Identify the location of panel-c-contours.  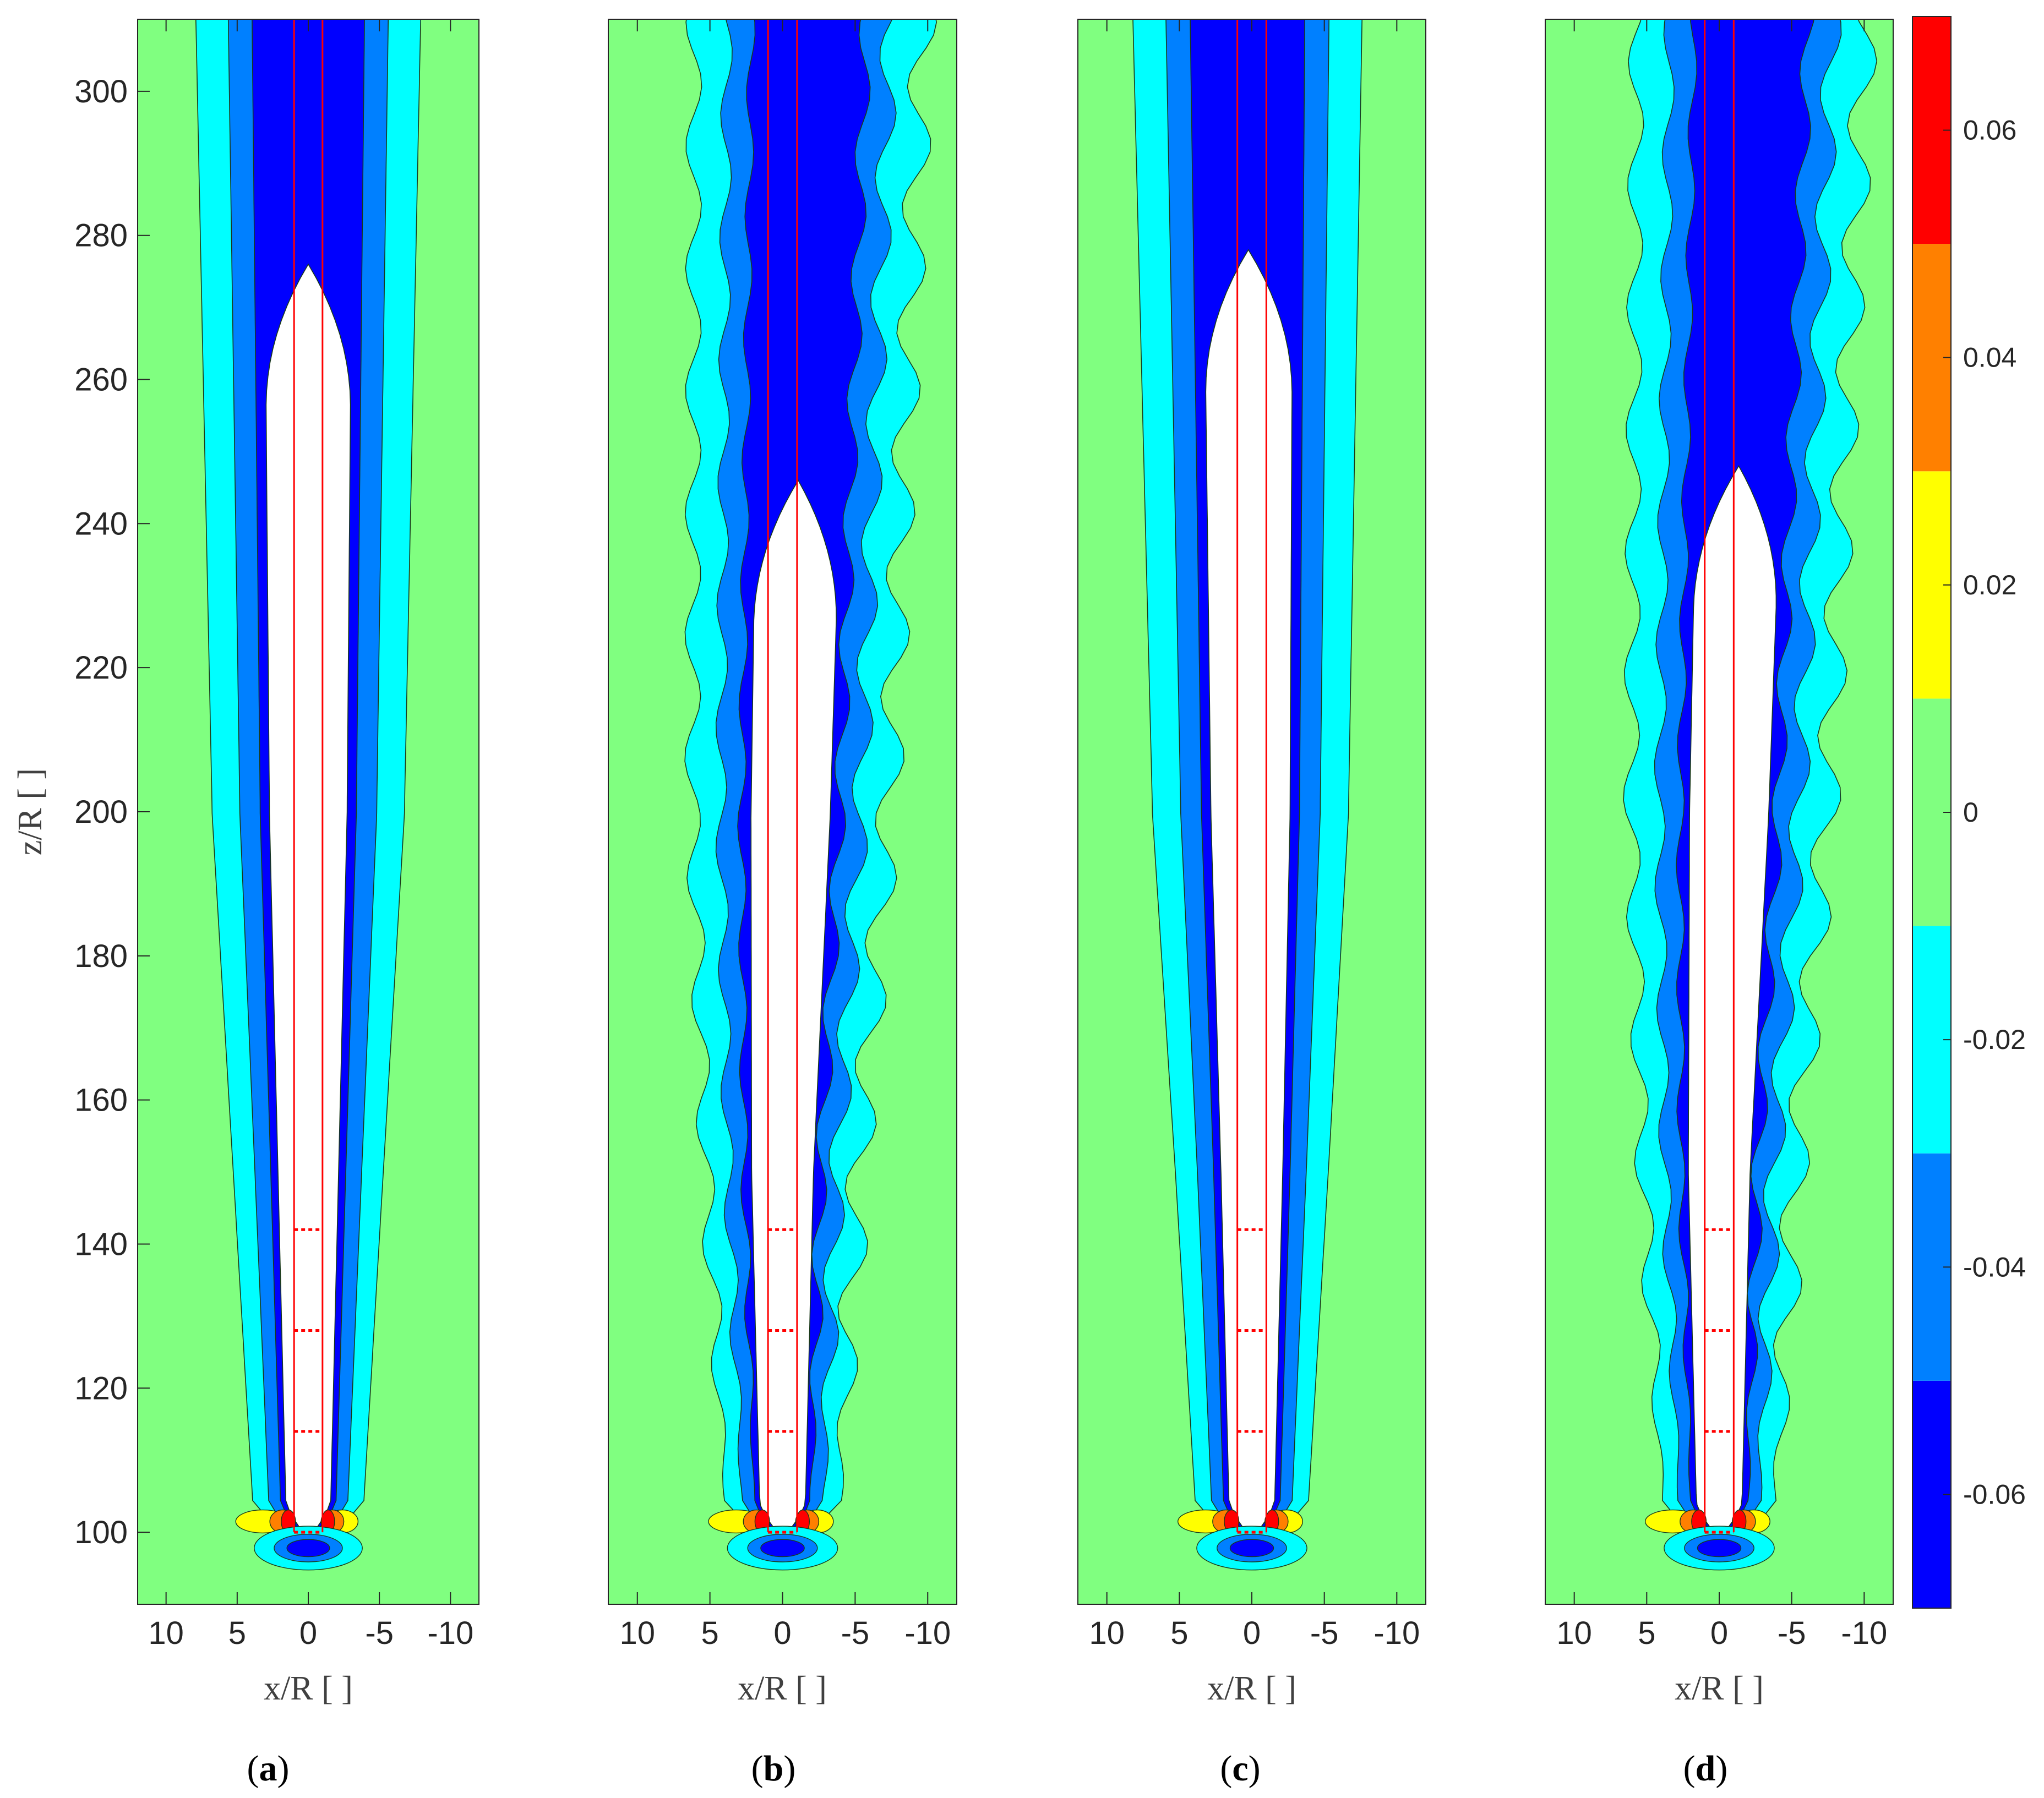
(1247, 795).